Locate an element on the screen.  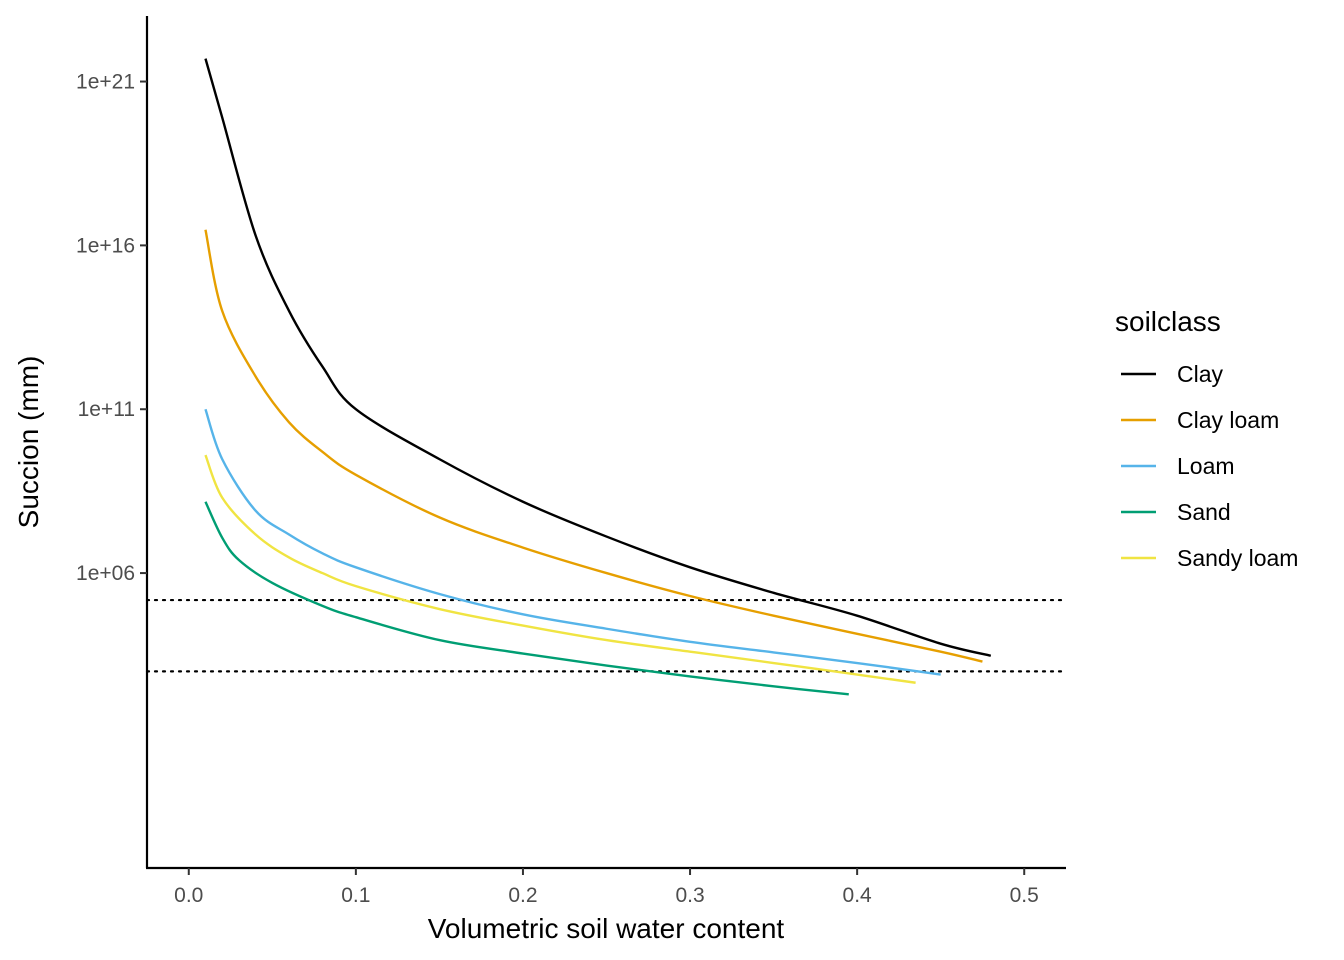
x-tick-label: 0.0 is located at coordinates (188, 895).